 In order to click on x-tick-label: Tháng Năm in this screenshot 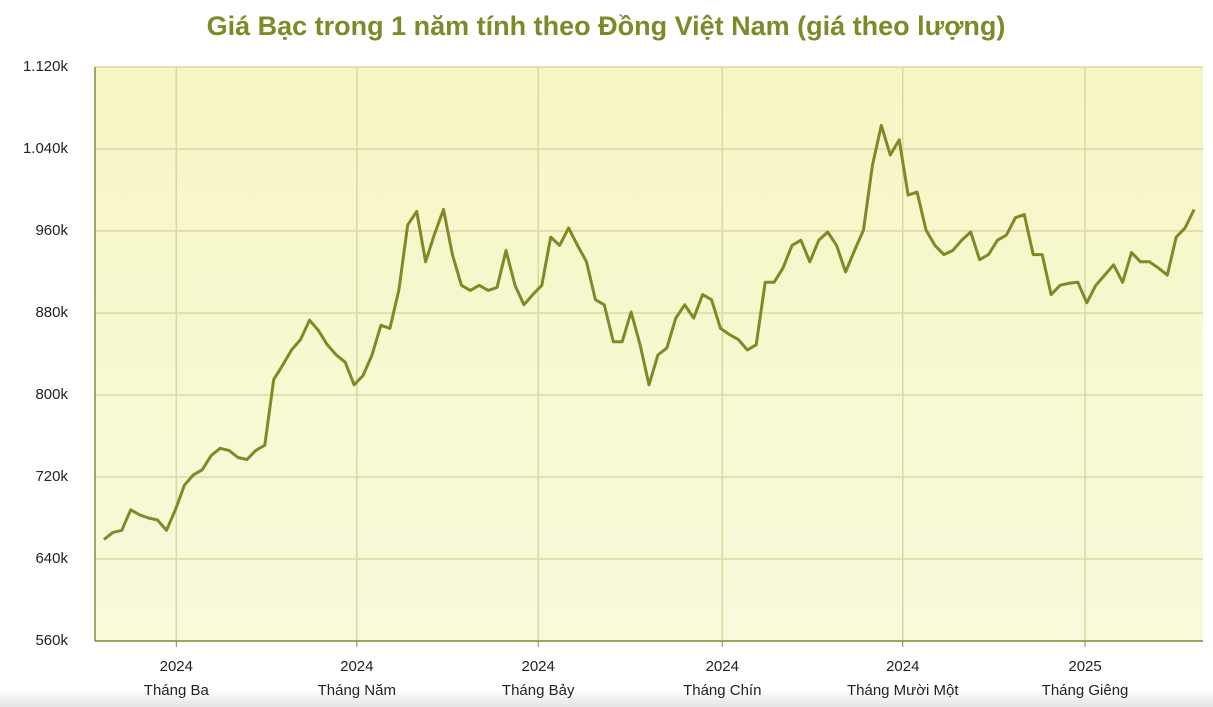, I will do `click(357, 690)`.